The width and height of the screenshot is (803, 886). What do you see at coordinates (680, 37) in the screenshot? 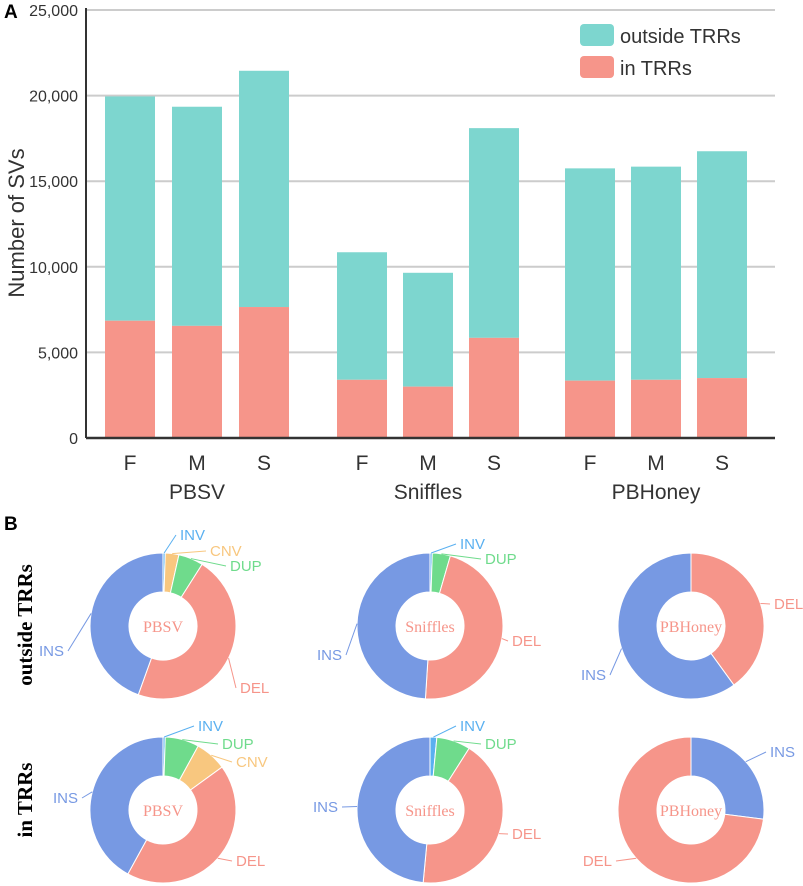
I see `legend-label-outside: outside TRRs` at bounding box center [680, 37].